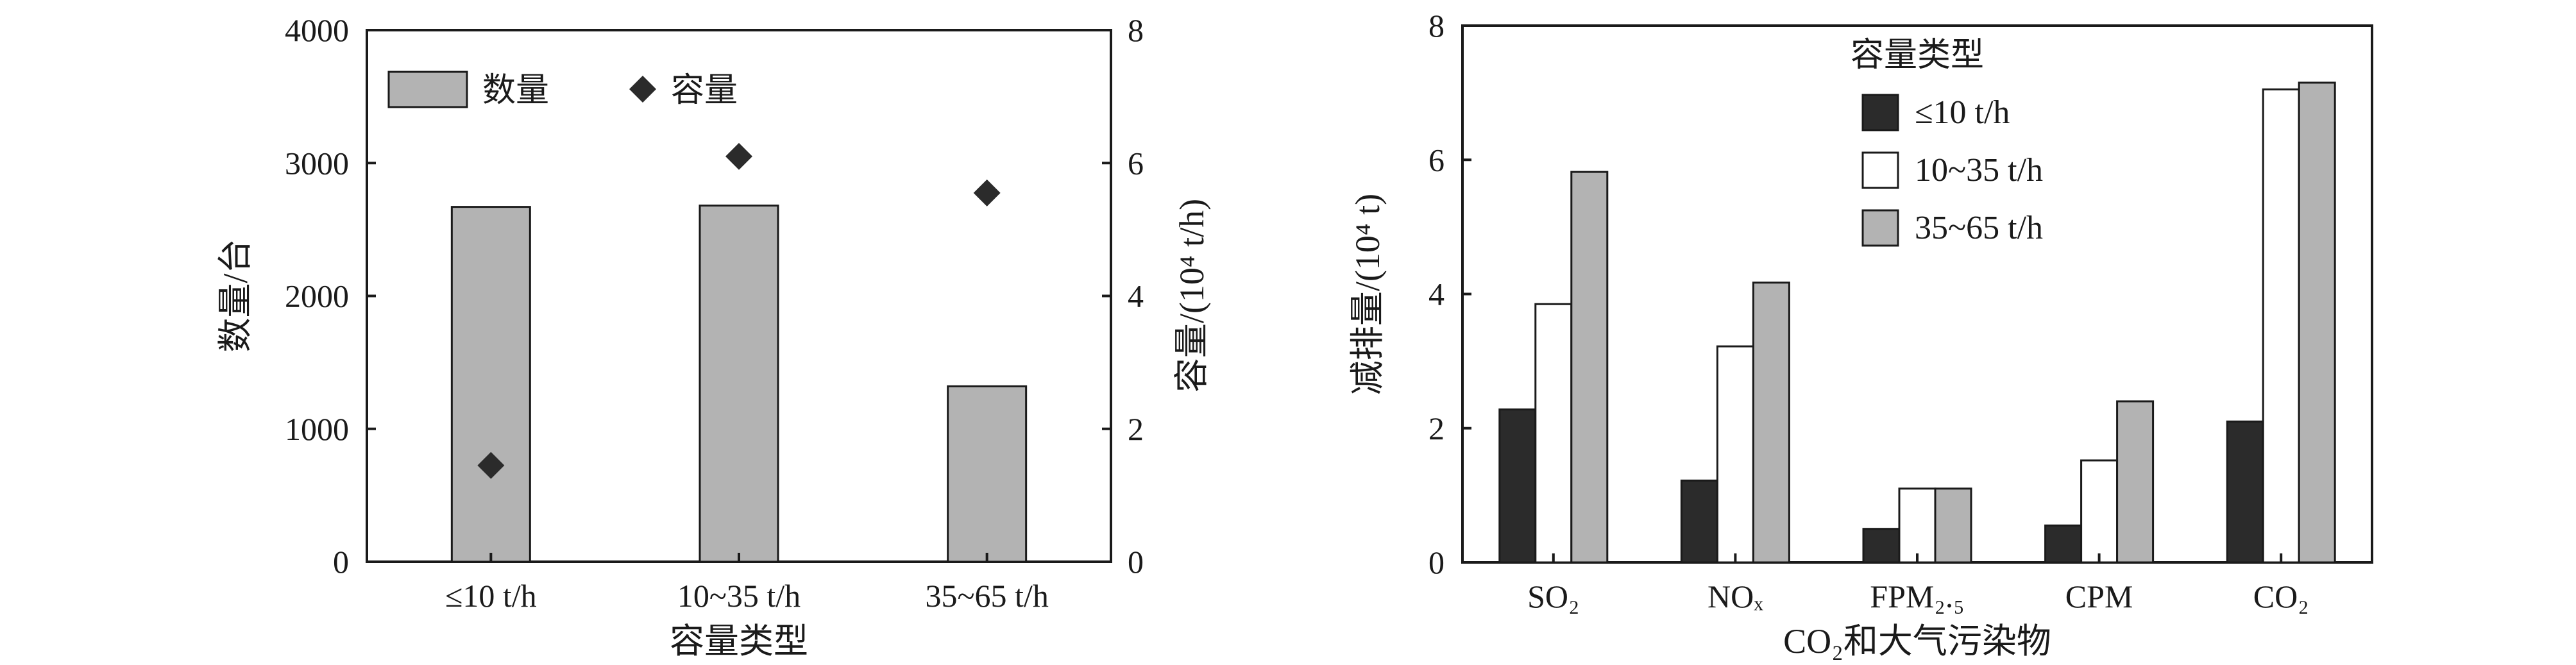  What do you see at coordinates (1917, 55) in the screenshot?
I see `legend-title: 容量类型` at bounding box center [1917, 55].